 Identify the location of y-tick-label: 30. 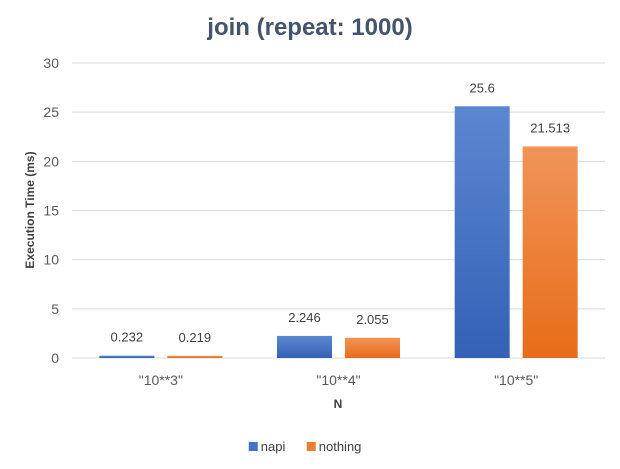
(51, 63).